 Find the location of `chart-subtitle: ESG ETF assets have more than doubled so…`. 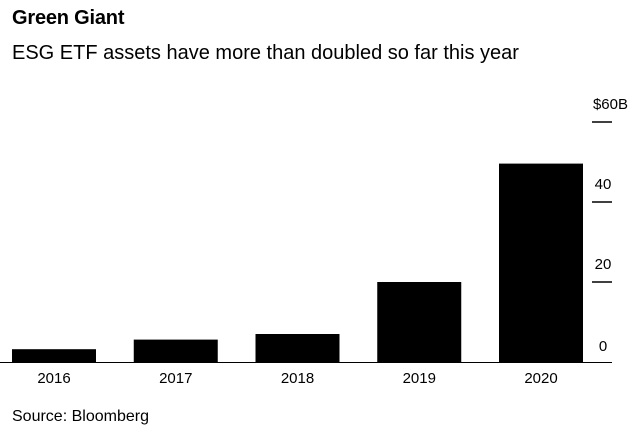

chart-subtitle: ESG ETF assets have more than doubled so… is located at coordinates (265, 53).